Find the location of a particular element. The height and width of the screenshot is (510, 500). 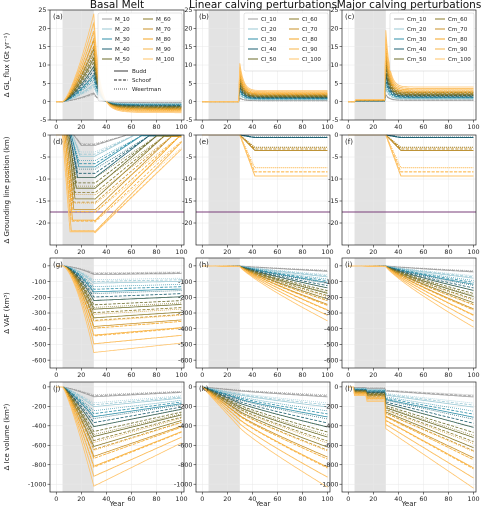

legend-entry: M_70 is located at coordinates (163, 30).